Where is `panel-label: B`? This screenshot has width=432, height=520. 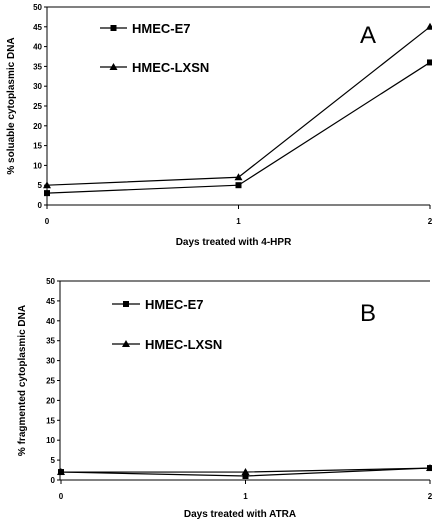
panel-label: B is located at coordinates (368, 313).